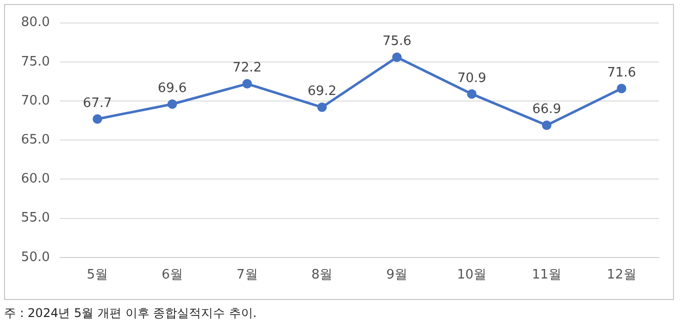  What do you see at coordinates (35, 62) in the screenshot?
I see `y-tick-label: 75.0` at bounding box center [35, 62].